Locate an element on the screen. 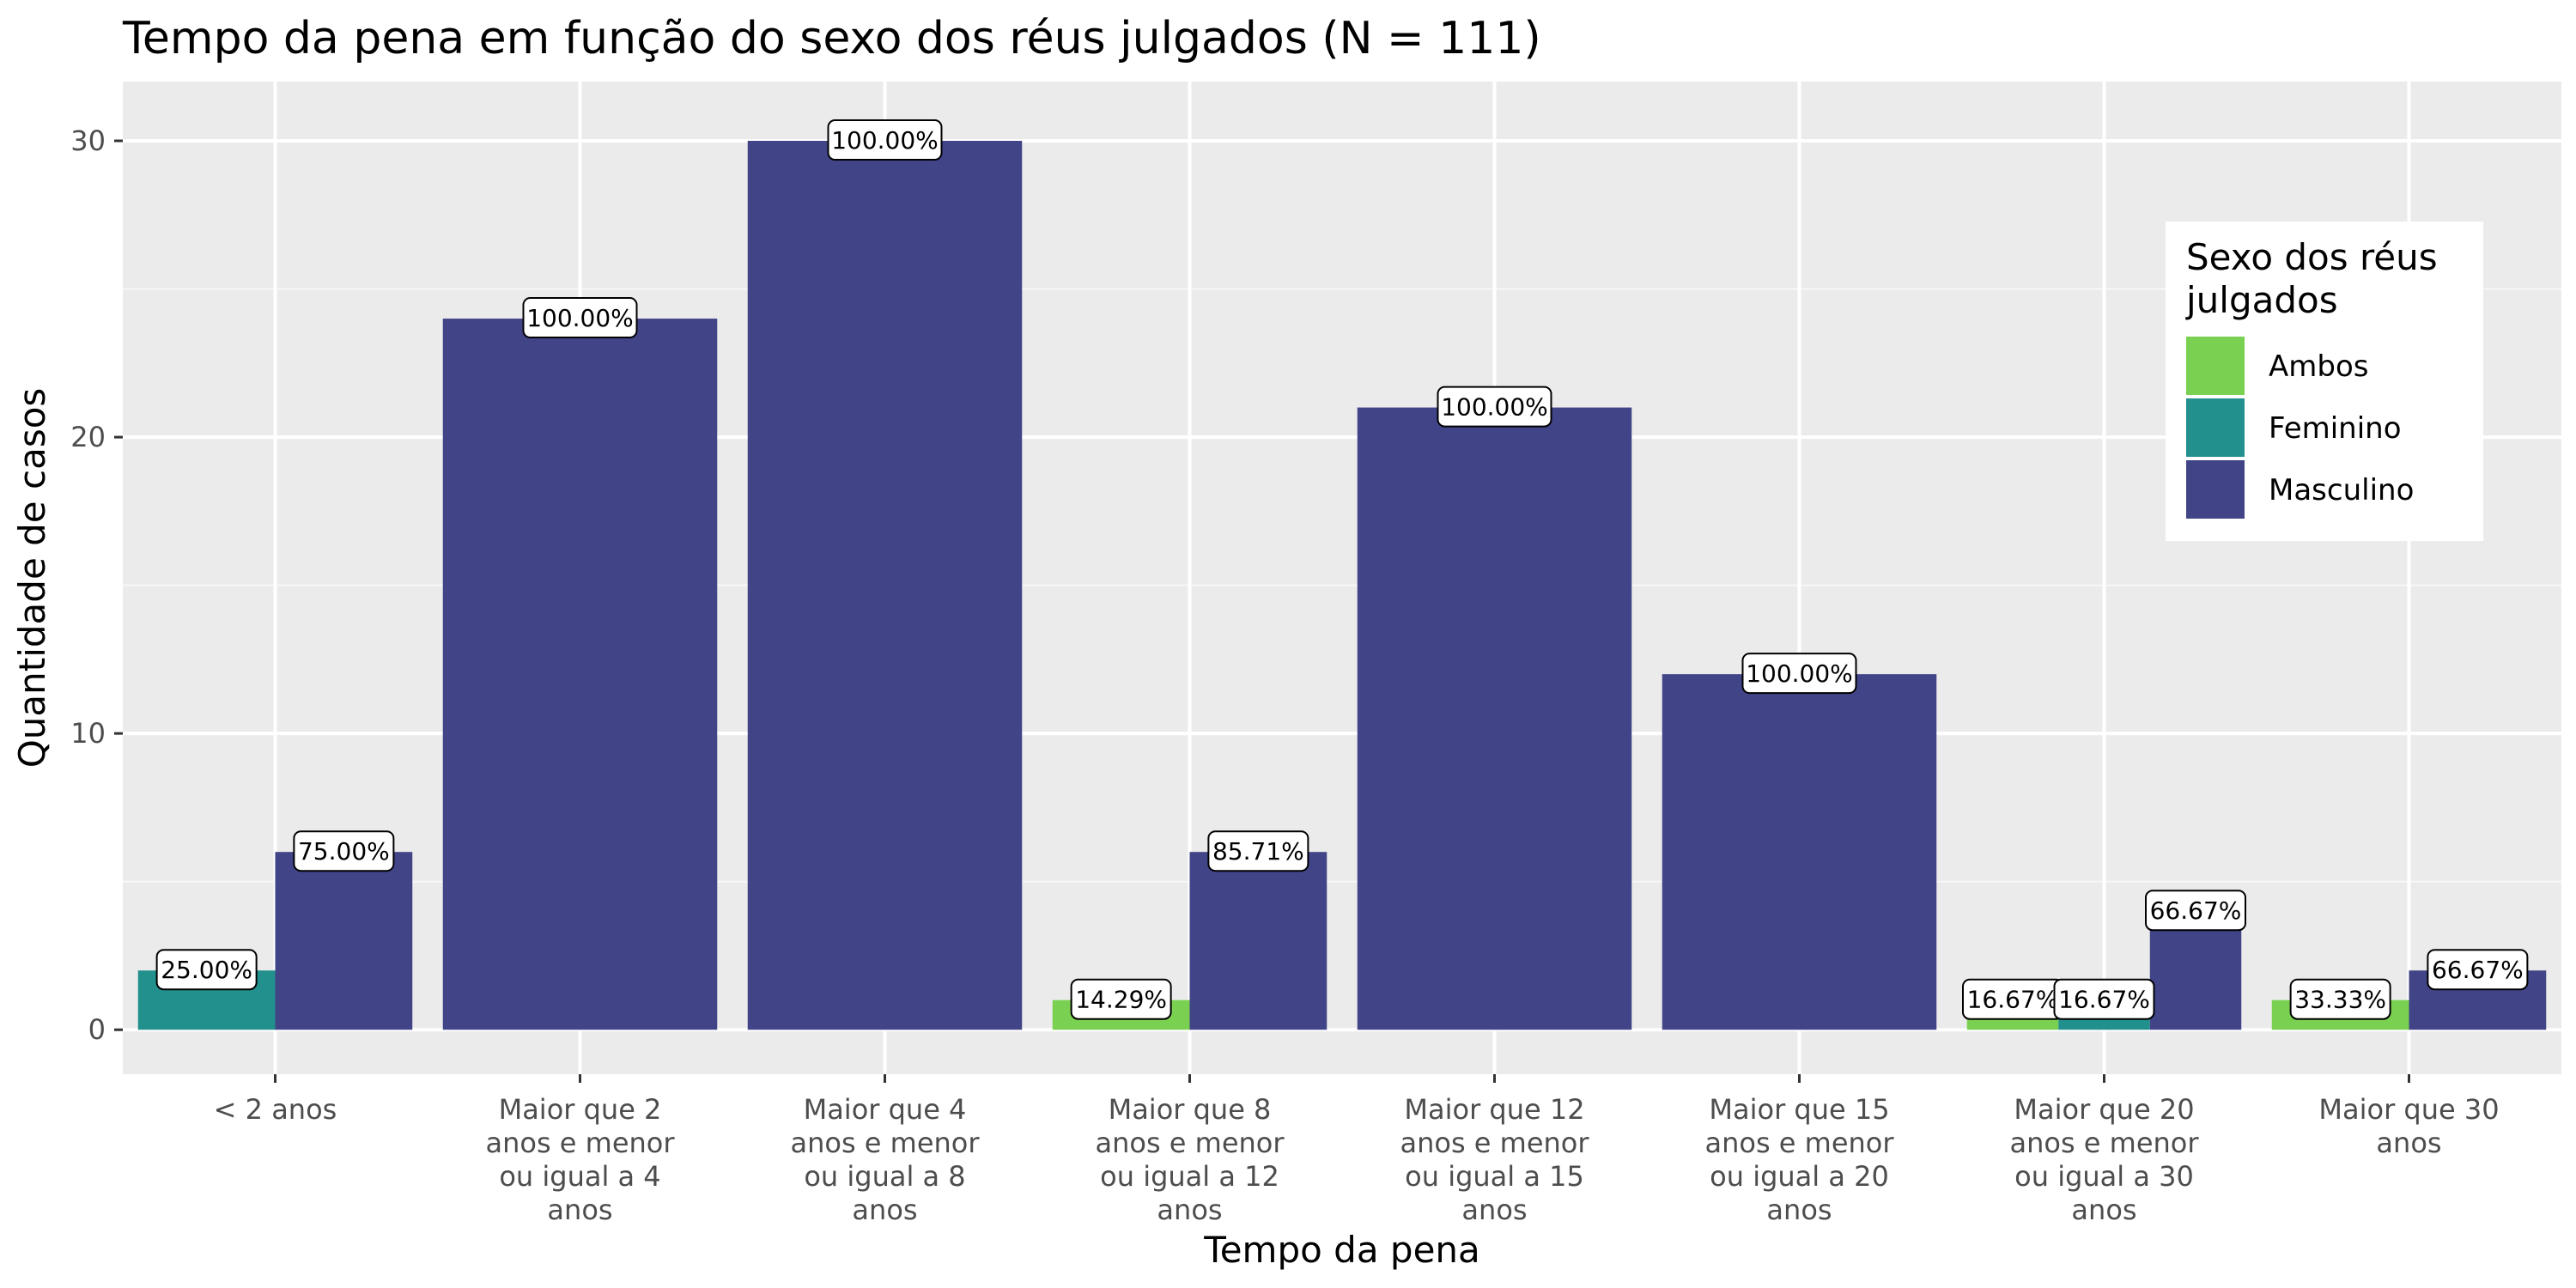  data-label: 33.33% is located at coordinates (2340, 999).